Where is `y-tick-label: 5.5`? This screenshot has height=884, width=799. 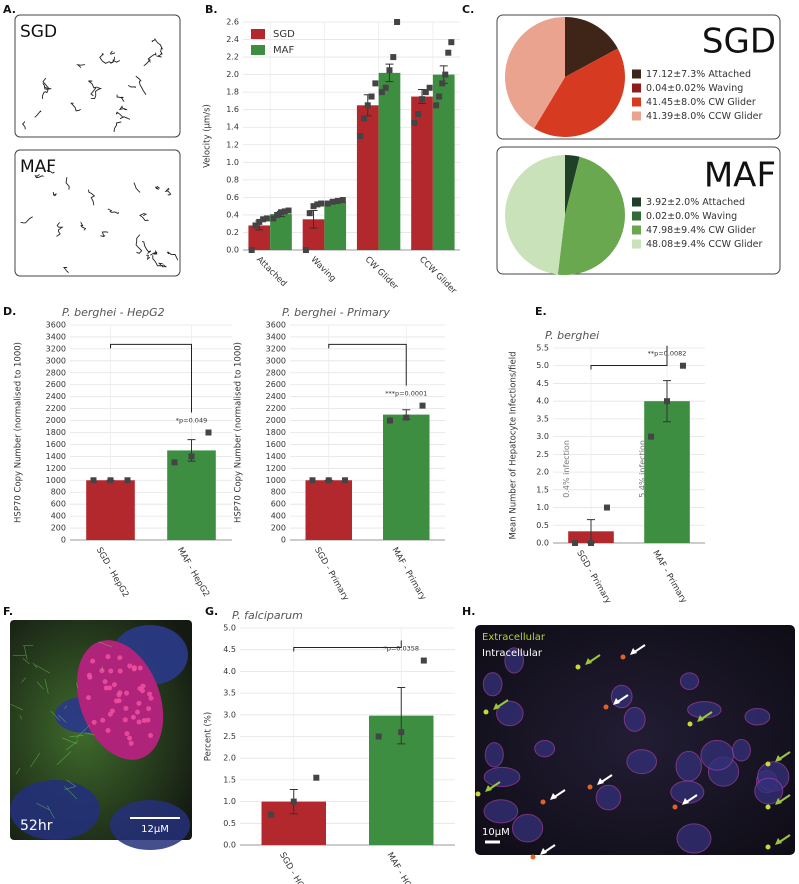
y-tick-label: 5.5 is located at coordinates (542, 348).